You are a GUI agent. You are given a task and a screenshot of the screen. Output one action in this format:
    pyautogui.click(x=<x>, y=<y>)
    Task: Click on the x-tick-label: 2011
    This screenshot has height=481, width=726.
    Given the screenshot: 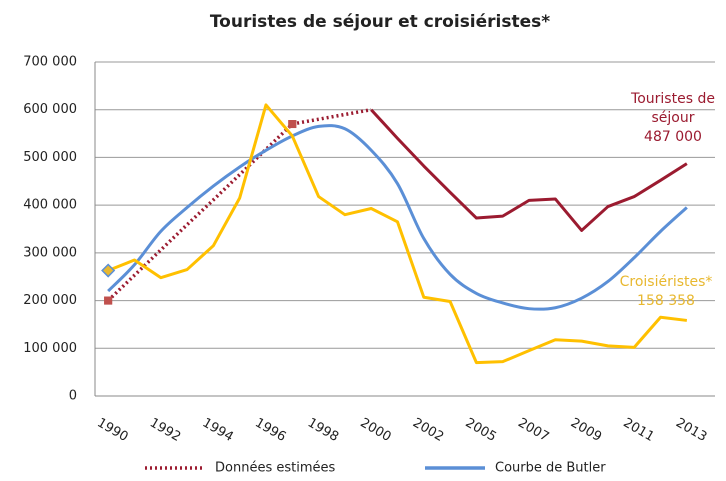 What is the action you would take?
    pyautogui.click(x=638, y=431)
    